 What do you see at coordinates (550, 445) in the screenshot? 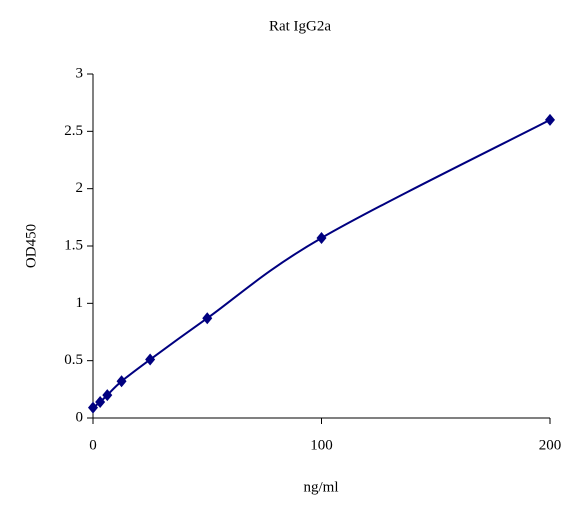
I see `x-tick-label: 200` at bounding box center [550, 445].